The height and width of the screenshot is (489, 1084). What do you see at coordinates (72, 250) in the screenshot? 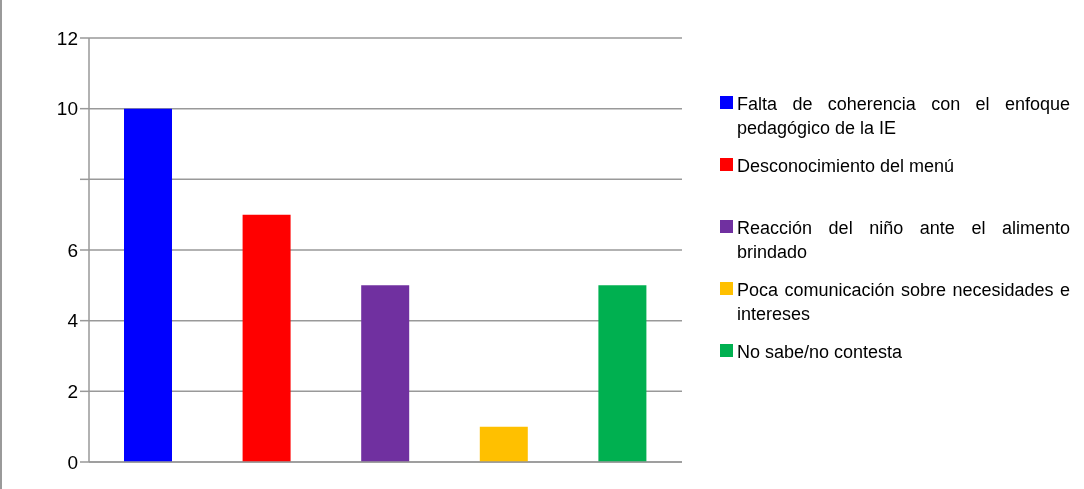
I see `y-tick-label: 6` at bounding box center [72, 250].